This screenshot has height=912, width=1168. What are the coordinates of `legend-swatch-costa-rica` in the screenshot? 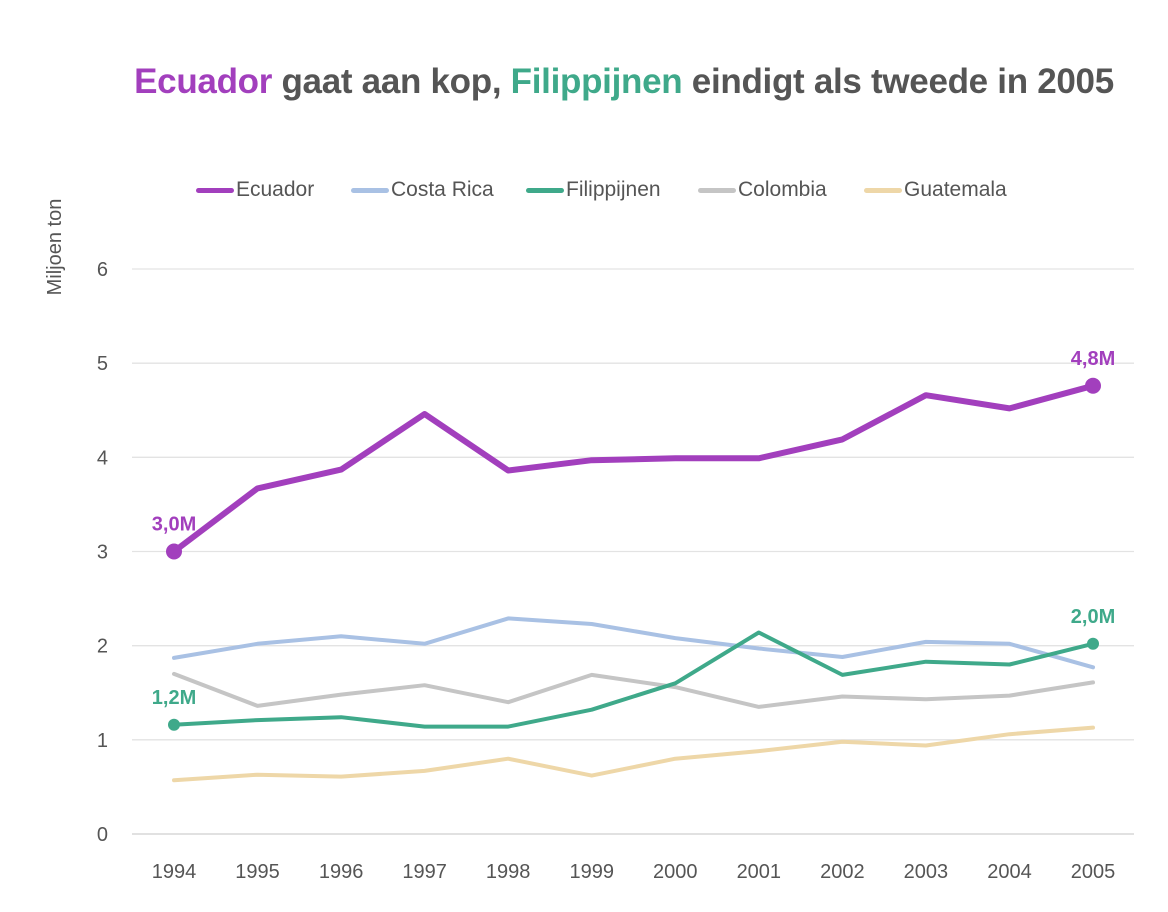 It's located at (370, 190).